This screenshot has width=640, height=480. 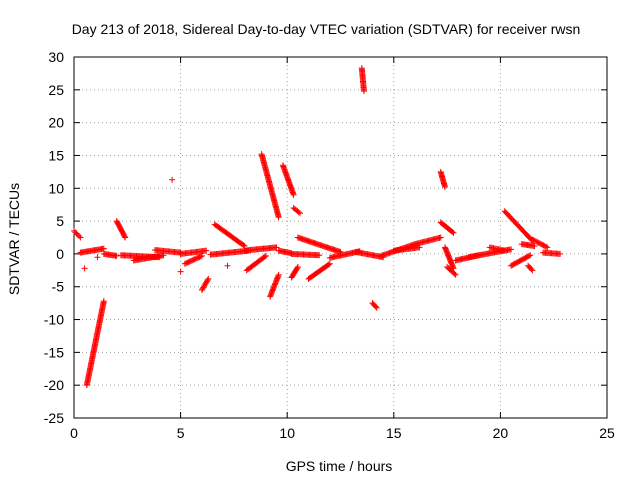 What do you see at coordinates (607, 433) in the screenshot?
I see `x-tick-label: 25` at bounding box center [607, 433].